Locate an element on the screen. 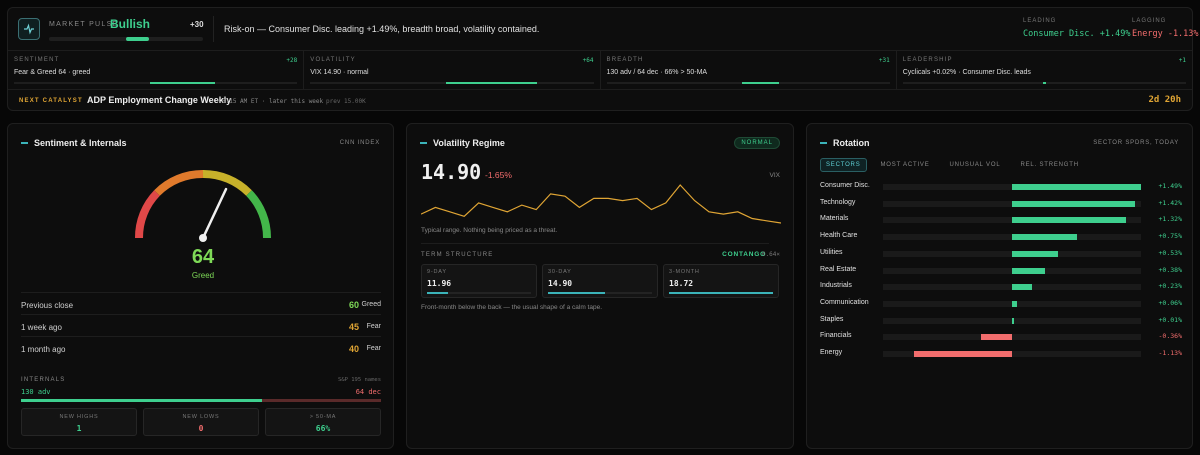 The image size is (1200, 455). stat-above-50ma: > 50-MA 66% is located at coordinates (323, 422).